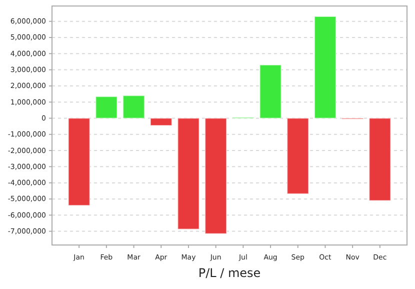 The width and height of the screenshot is (415, 289). I want to click on x-axis-title: P/L / mese, so click(229, 273).